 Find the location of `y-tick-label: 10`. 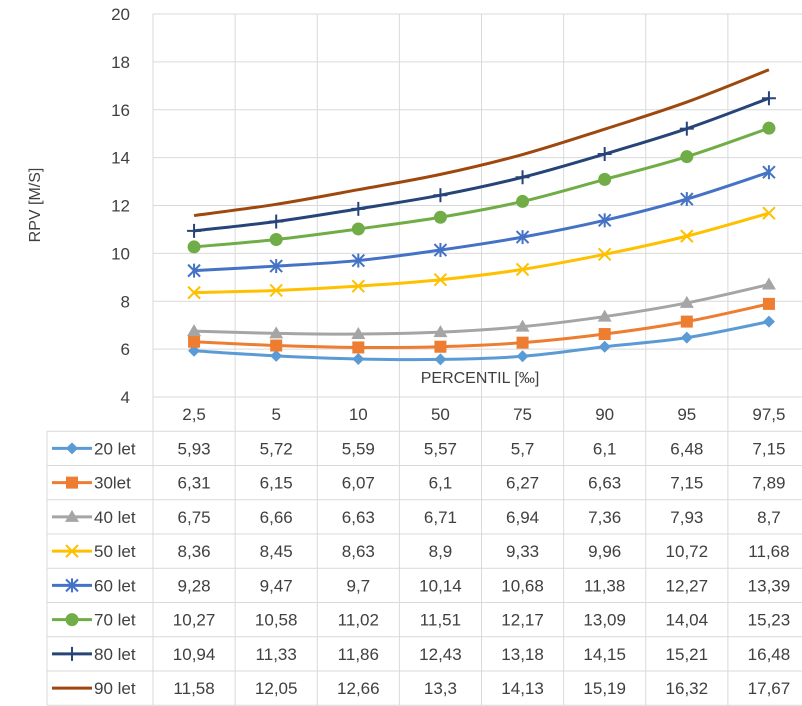

y-tick-label: 10 is located at coordinates (120, 253).